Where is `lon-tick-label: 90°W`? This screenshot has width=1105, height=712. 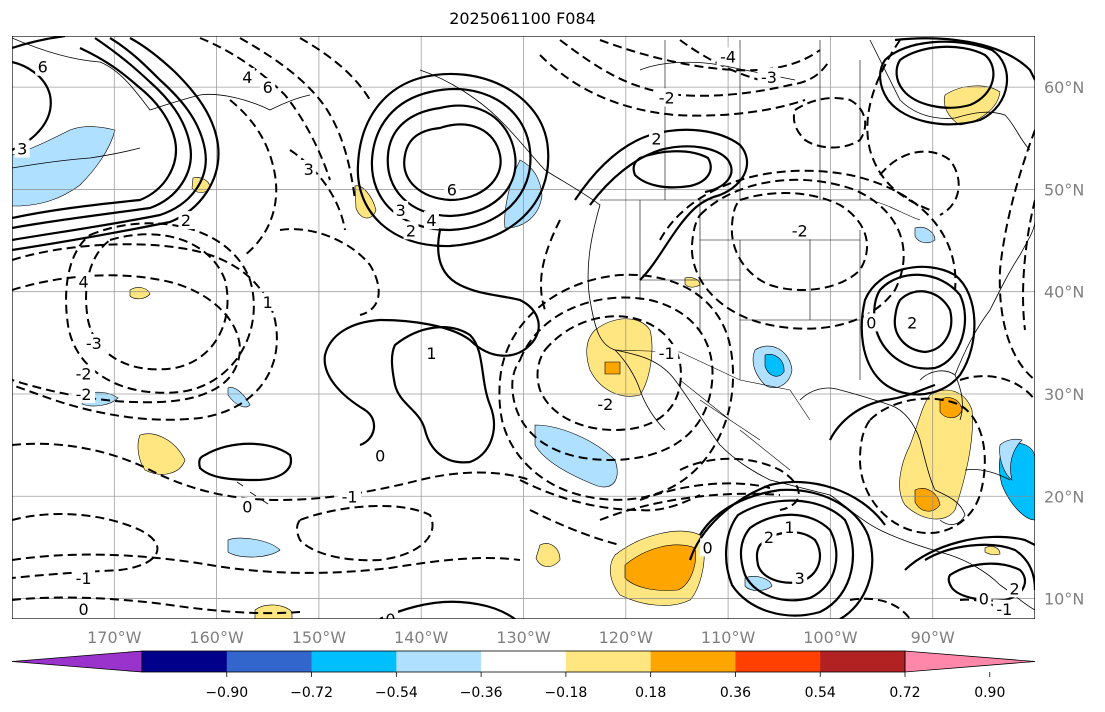
lon-tick-label: 90°W is located at coordinates (933, 637).